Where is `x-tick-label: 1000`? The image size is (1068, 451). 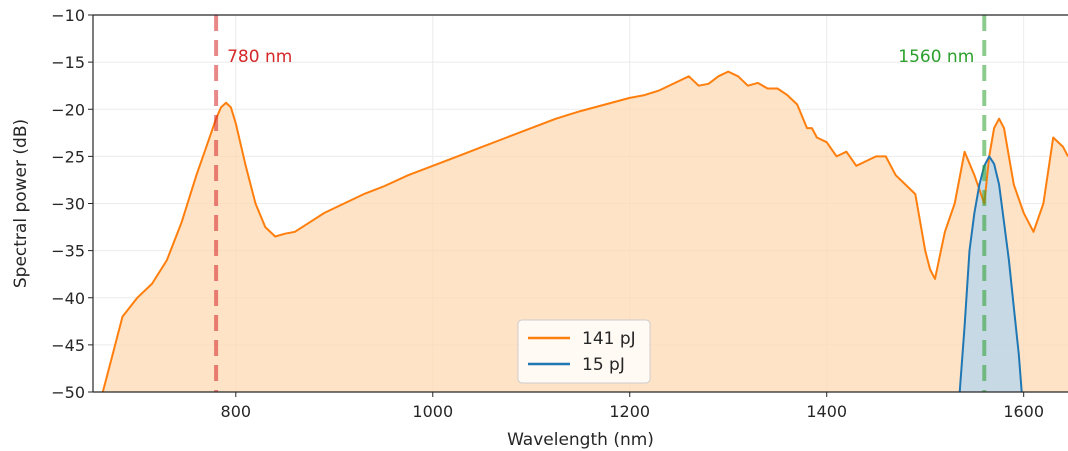 x-tick-label: 1000 is located at coordinates (432, 411).